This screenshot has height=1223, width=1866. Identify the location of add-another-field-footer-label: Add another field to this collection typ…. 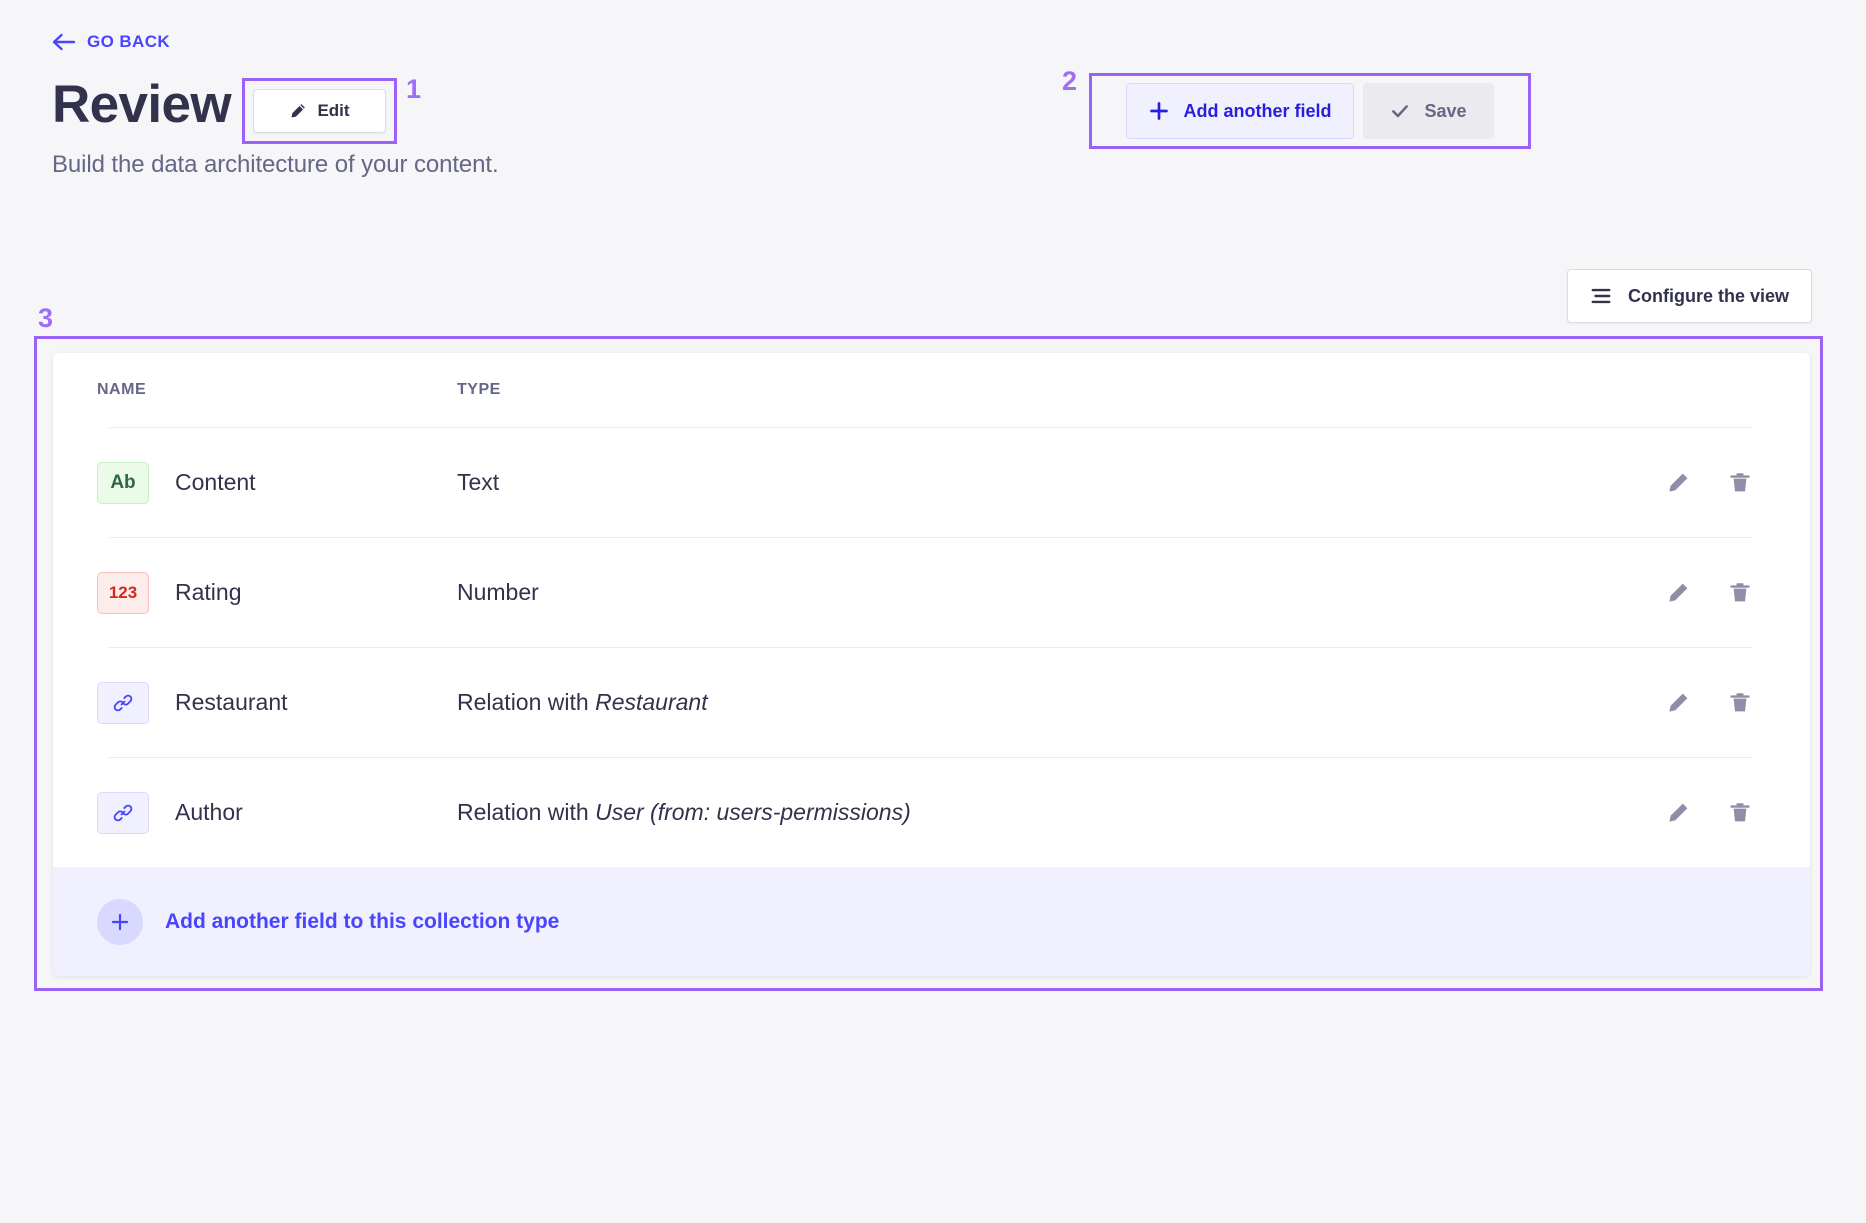
(362, 921).